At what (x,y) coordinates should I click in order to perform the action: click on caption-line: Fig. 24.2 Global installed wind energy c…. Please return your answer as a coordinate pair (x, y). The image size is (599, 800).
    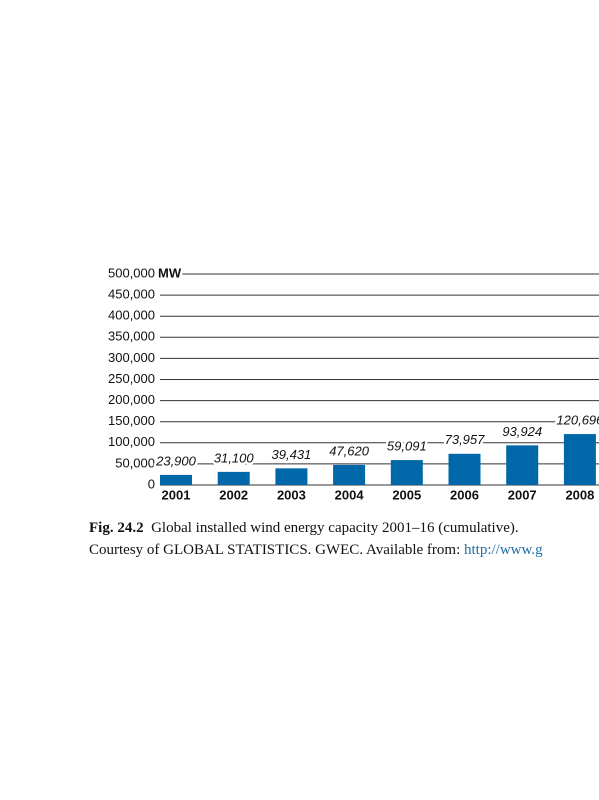
    Looking at the image, I should click on (304, 528).